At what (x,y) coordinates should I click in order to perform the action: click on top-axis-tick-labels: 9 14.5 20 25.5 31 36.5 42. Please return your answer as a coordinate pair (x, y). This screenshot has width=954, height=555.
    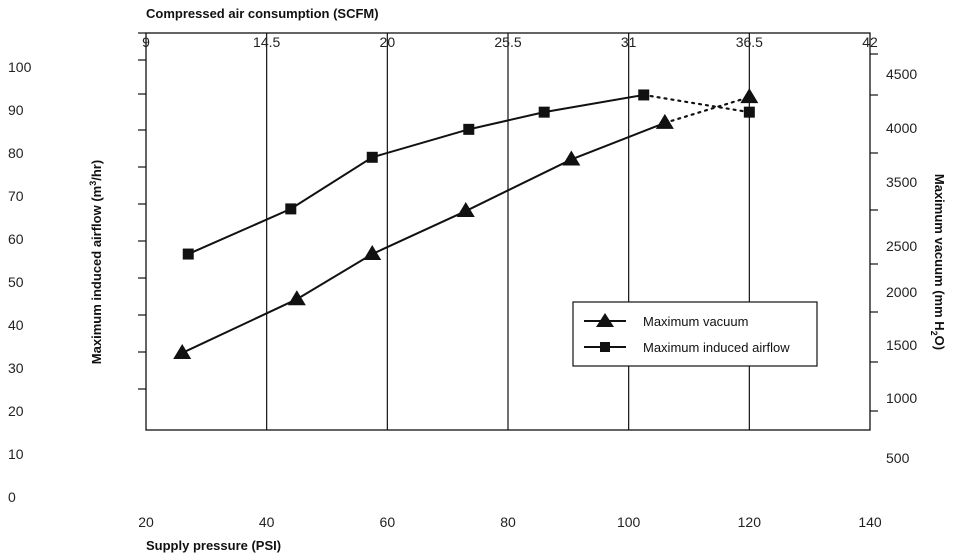
    Looking at the image, I should click on (510, 42).